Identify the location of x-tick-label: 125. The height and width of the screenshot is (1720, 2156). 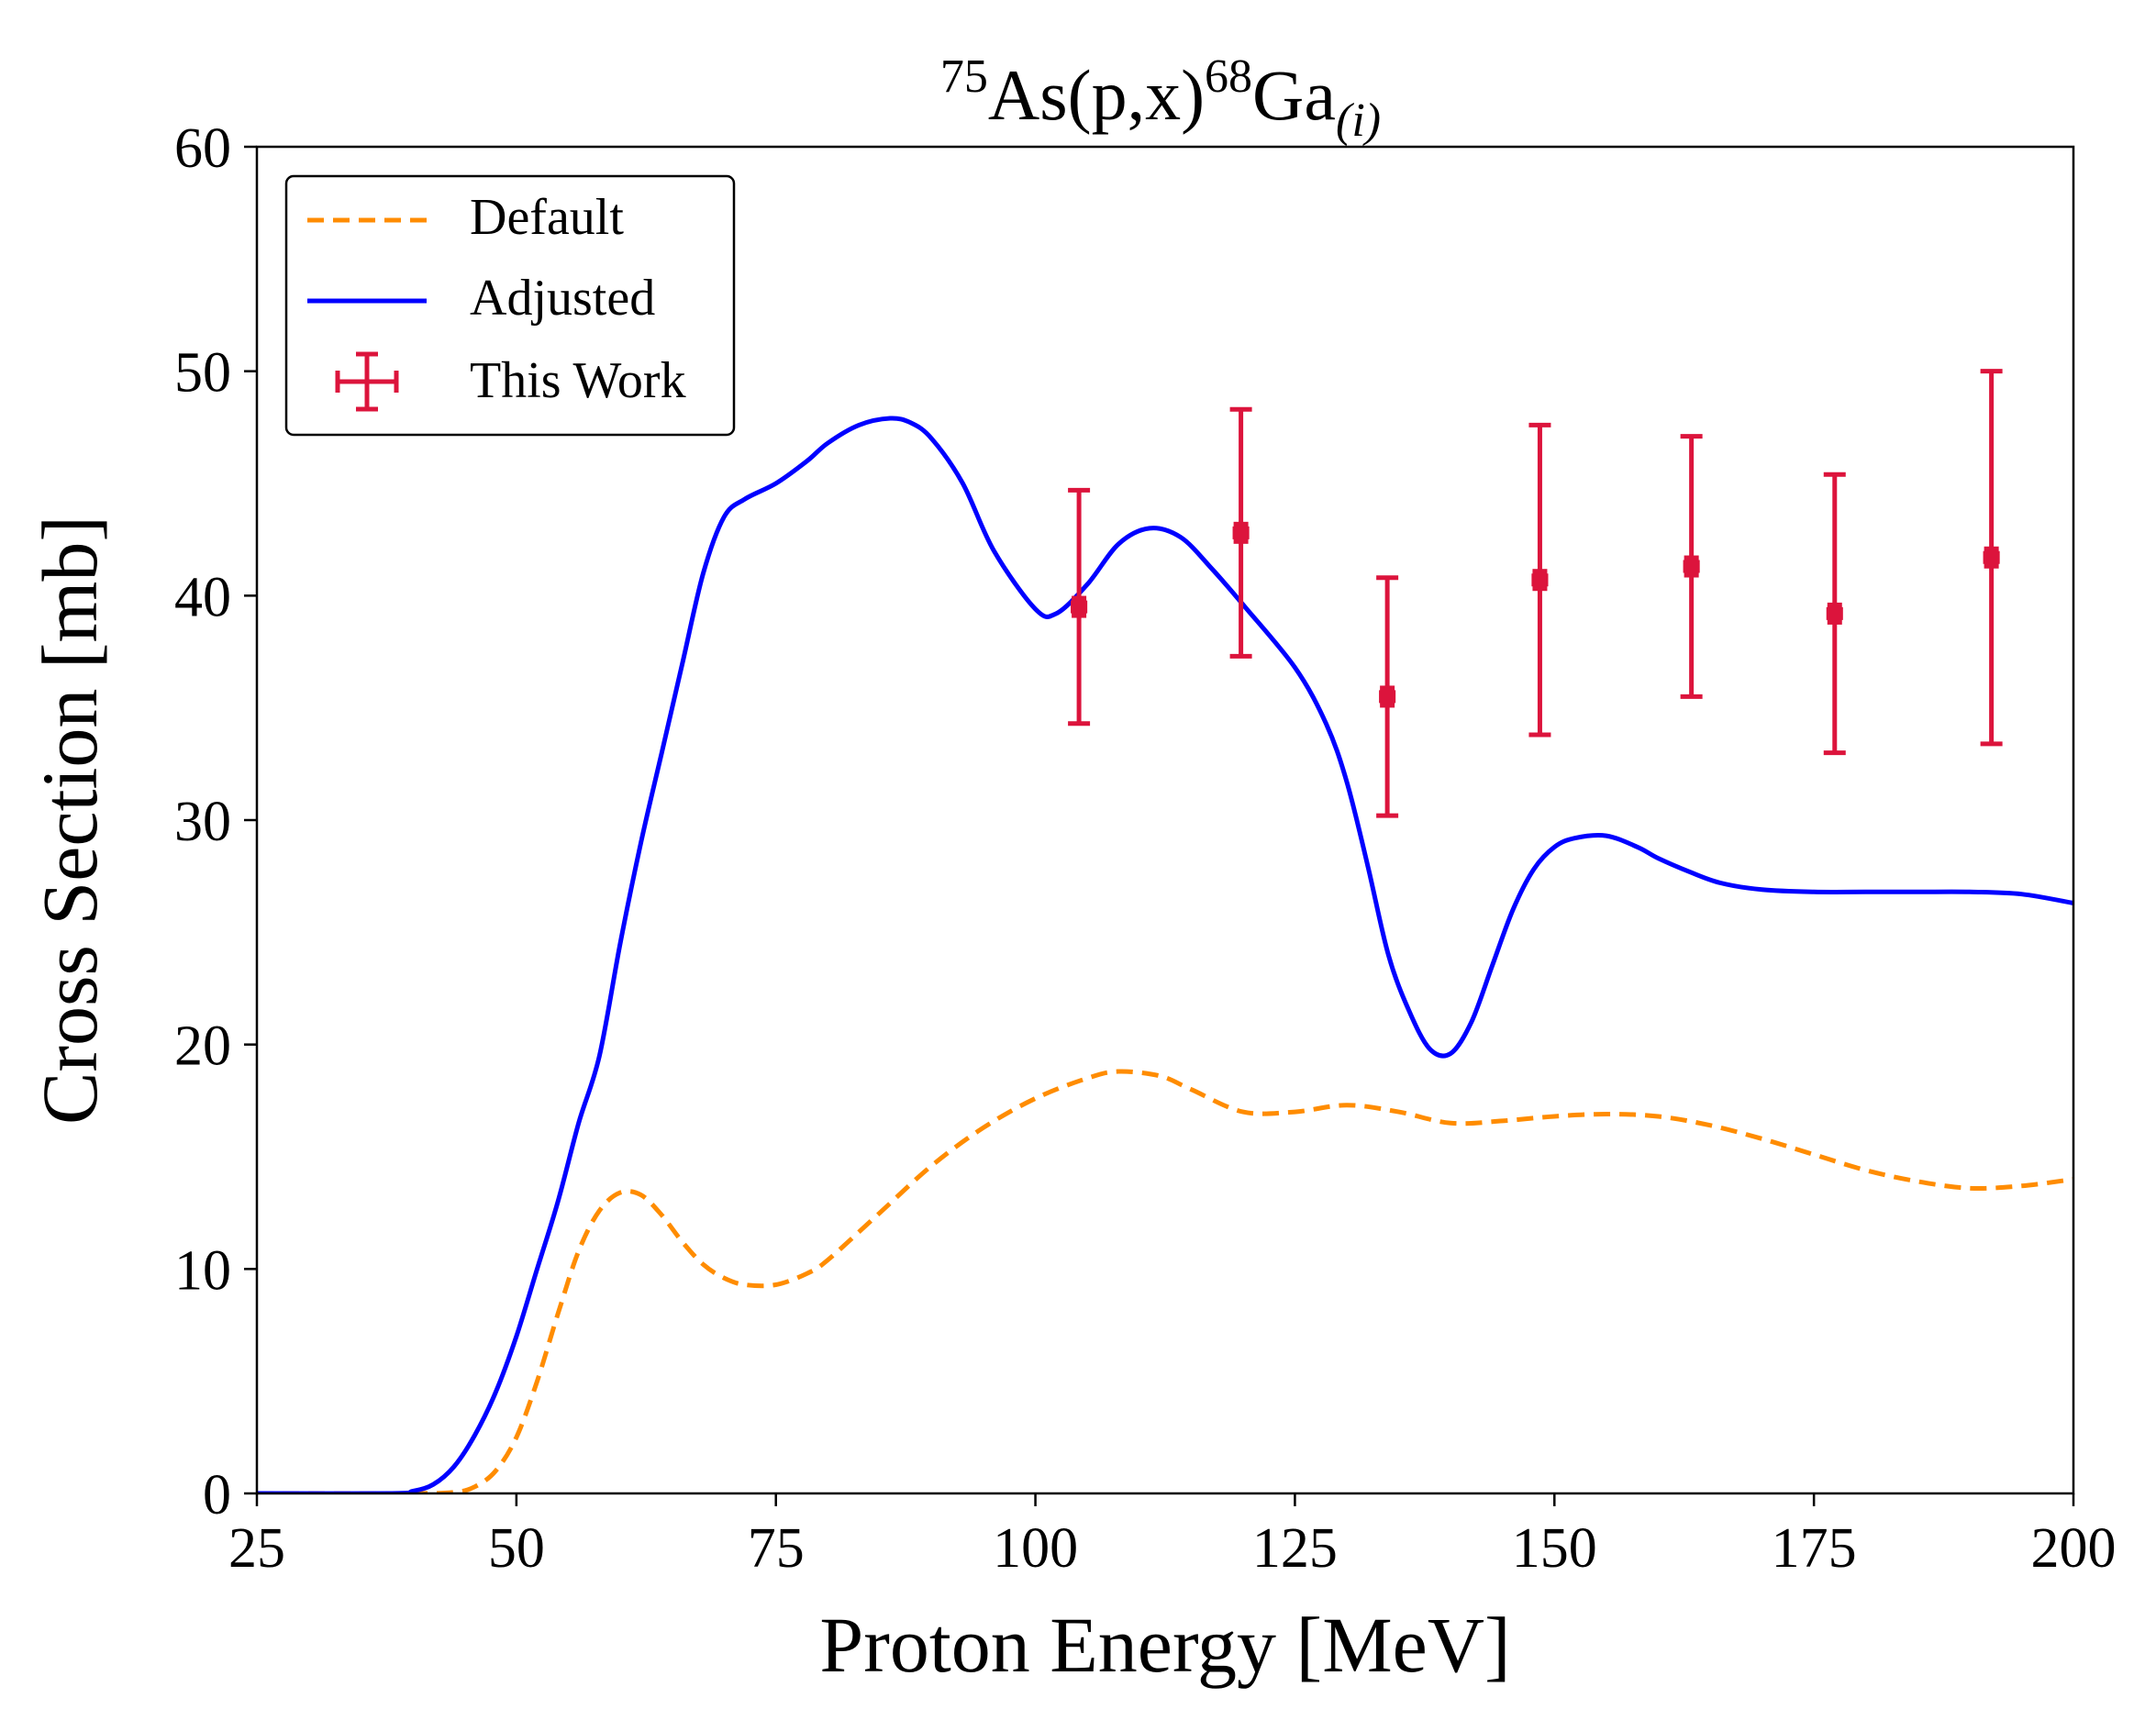
(1295, 1548).